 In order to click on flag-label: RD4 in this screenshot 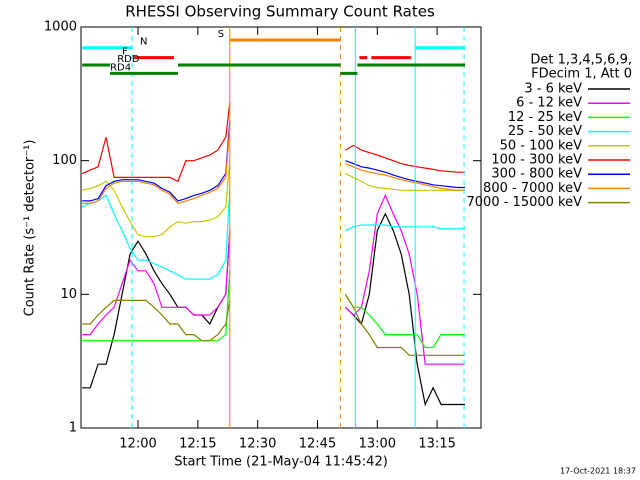, I will do `click(120, 67)`.